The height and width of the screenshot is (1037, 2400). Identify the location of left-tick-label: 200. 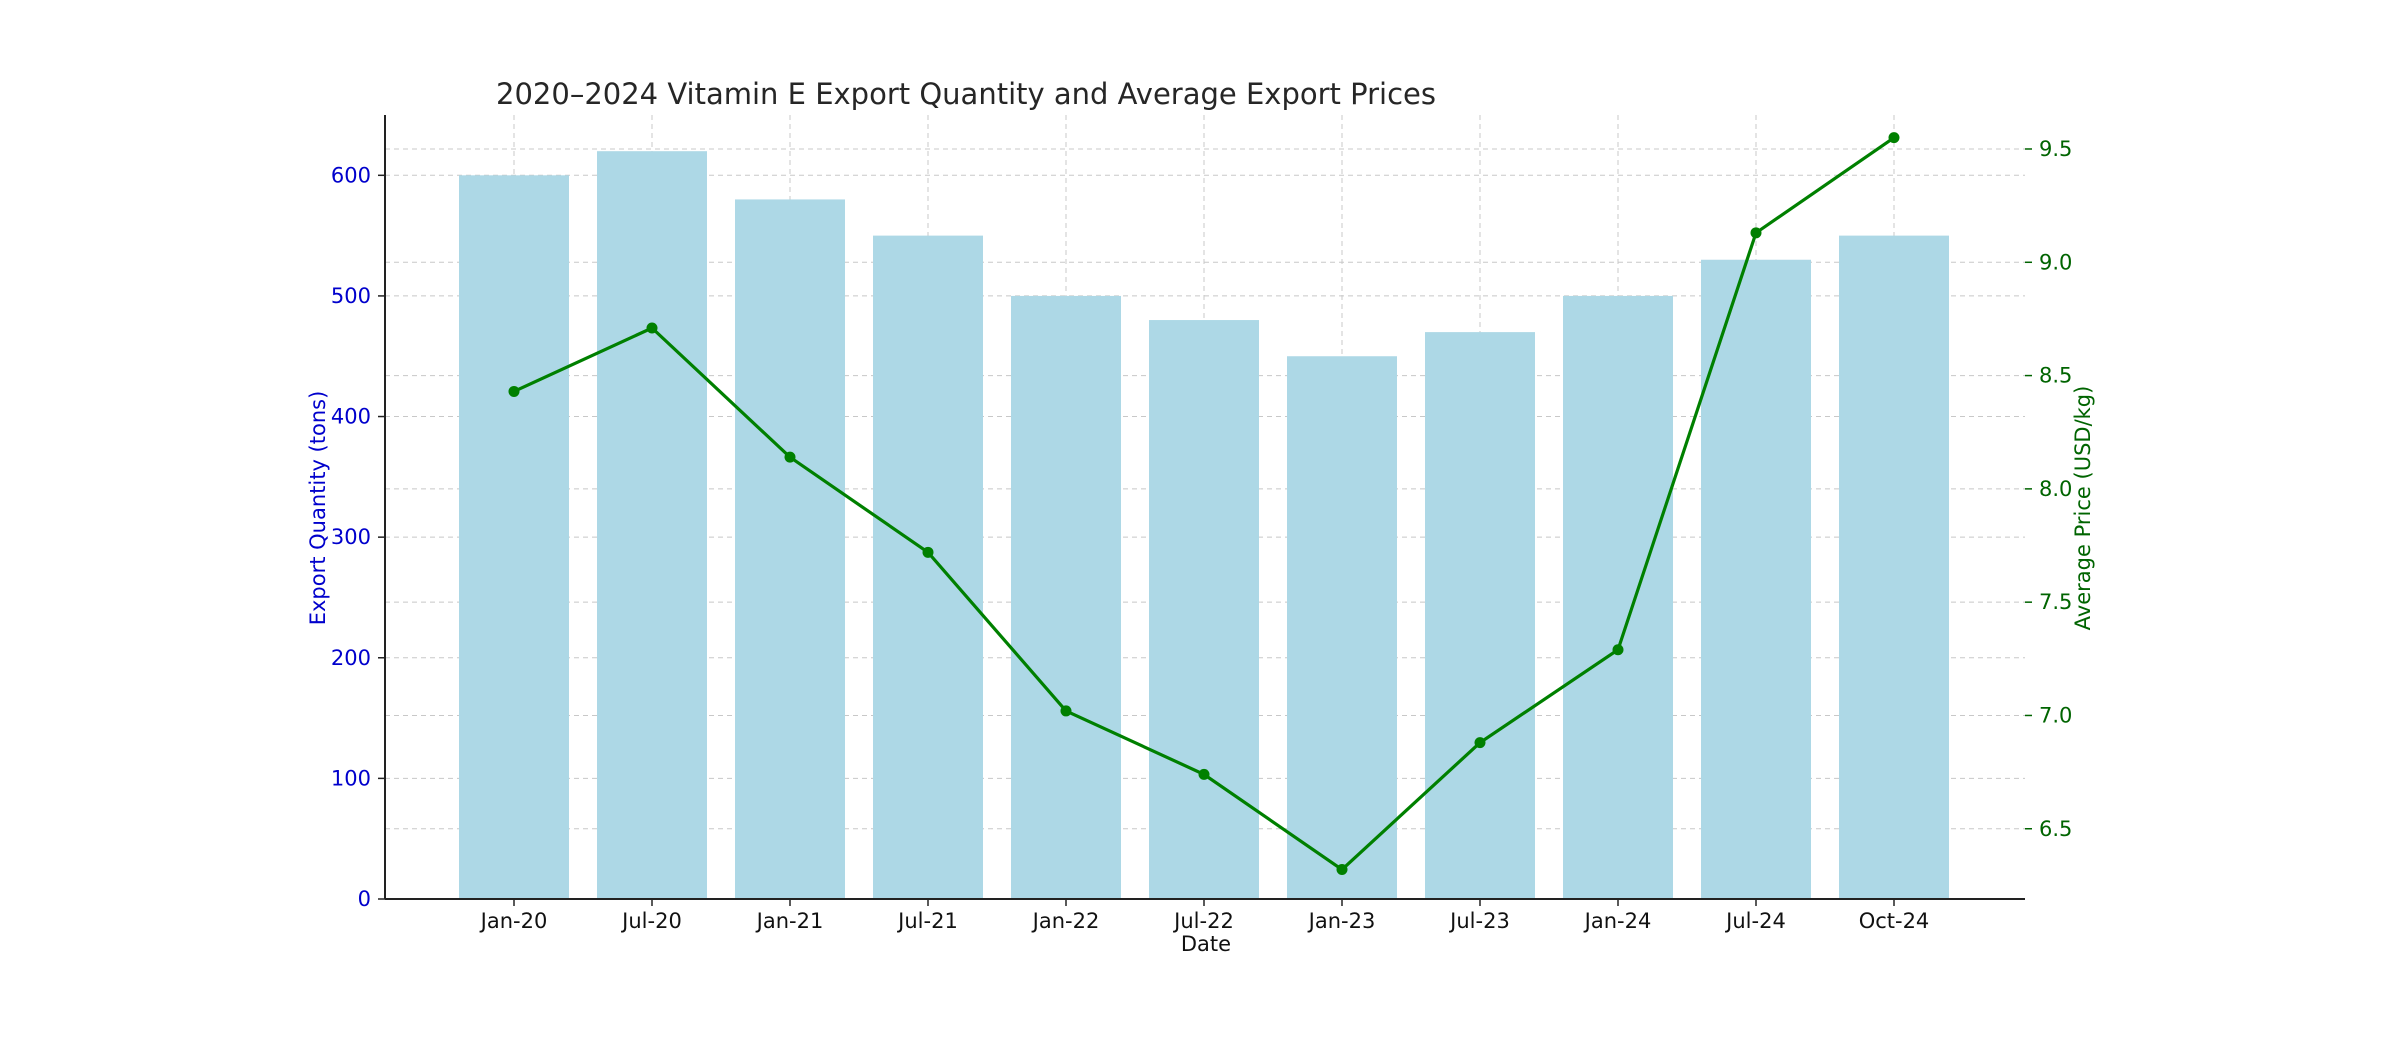
(351, 658).